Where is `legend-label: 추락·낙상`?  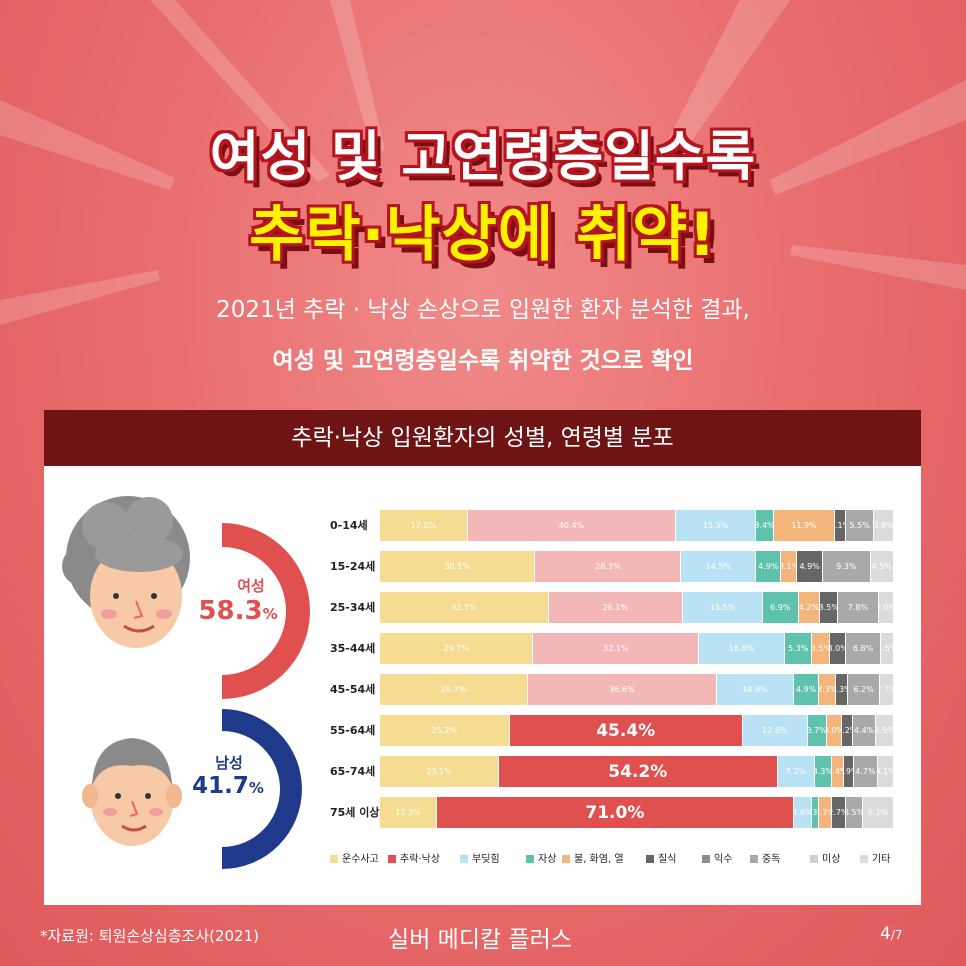
legend-label: 추락·낙상 is located at coordinates (420, 859).